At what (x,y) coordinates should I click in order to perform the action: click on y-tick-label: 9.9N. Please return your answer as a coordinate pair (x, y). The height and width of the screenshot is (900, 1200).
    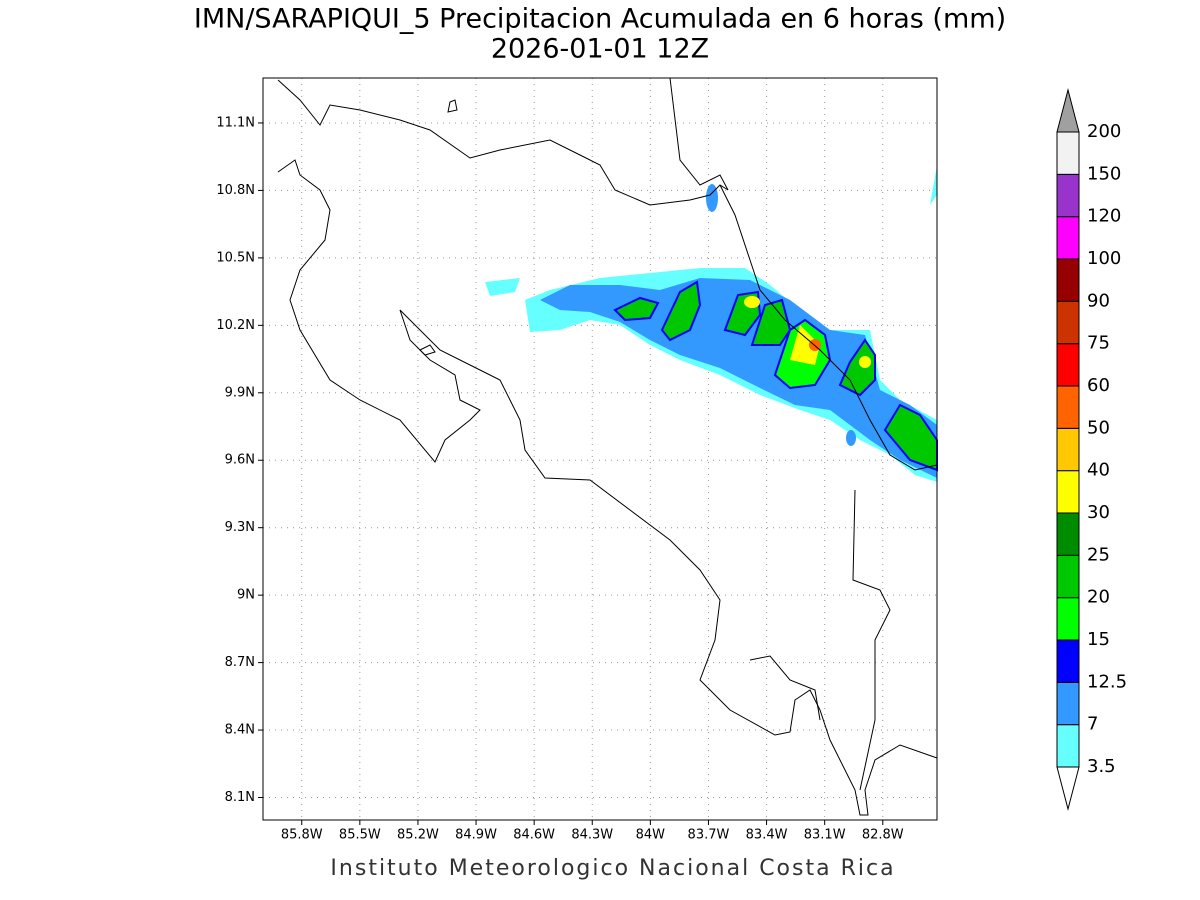
    Looking at the image, I should click on (240, 392).